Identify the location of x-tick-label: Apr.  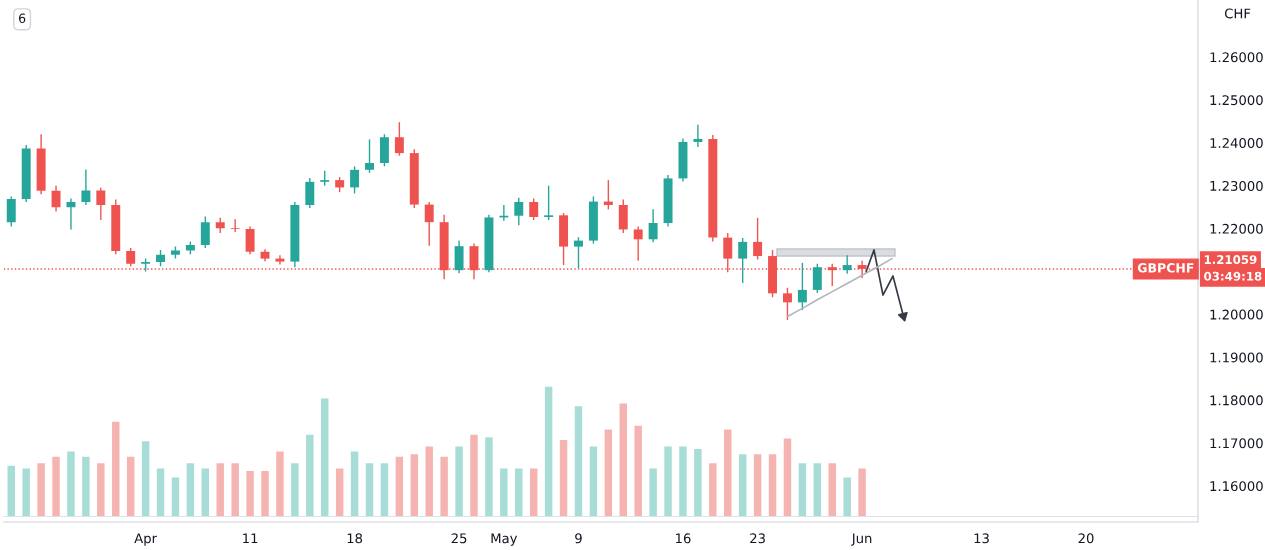
(146, 539).